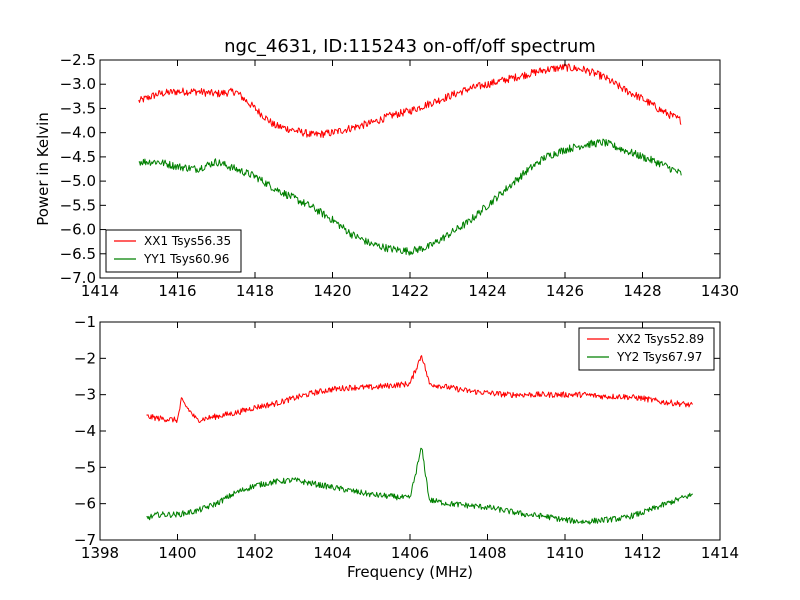  Describe the element at coordinates (659, 357) in the screenshot. I see `bottom-plot-legend-label: YY2 Tsys67.97` at that location.